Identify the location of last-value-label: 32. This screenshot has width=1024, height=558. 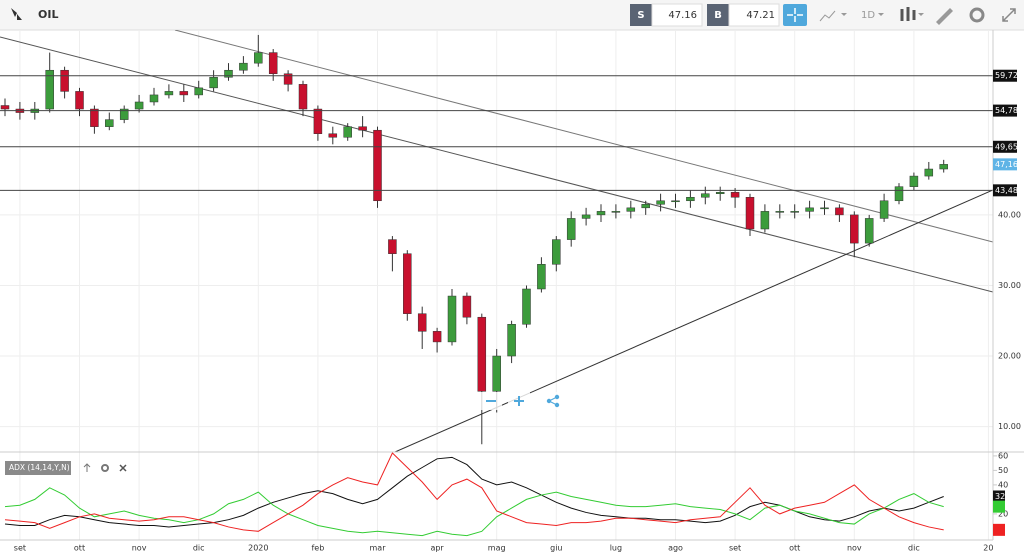
(1000, 496).